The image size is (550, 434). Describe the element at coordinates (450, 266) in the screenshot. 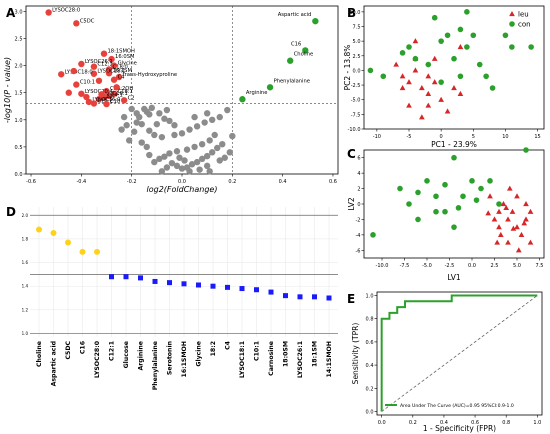

I see `x-tick-label: -2.5` at that location.